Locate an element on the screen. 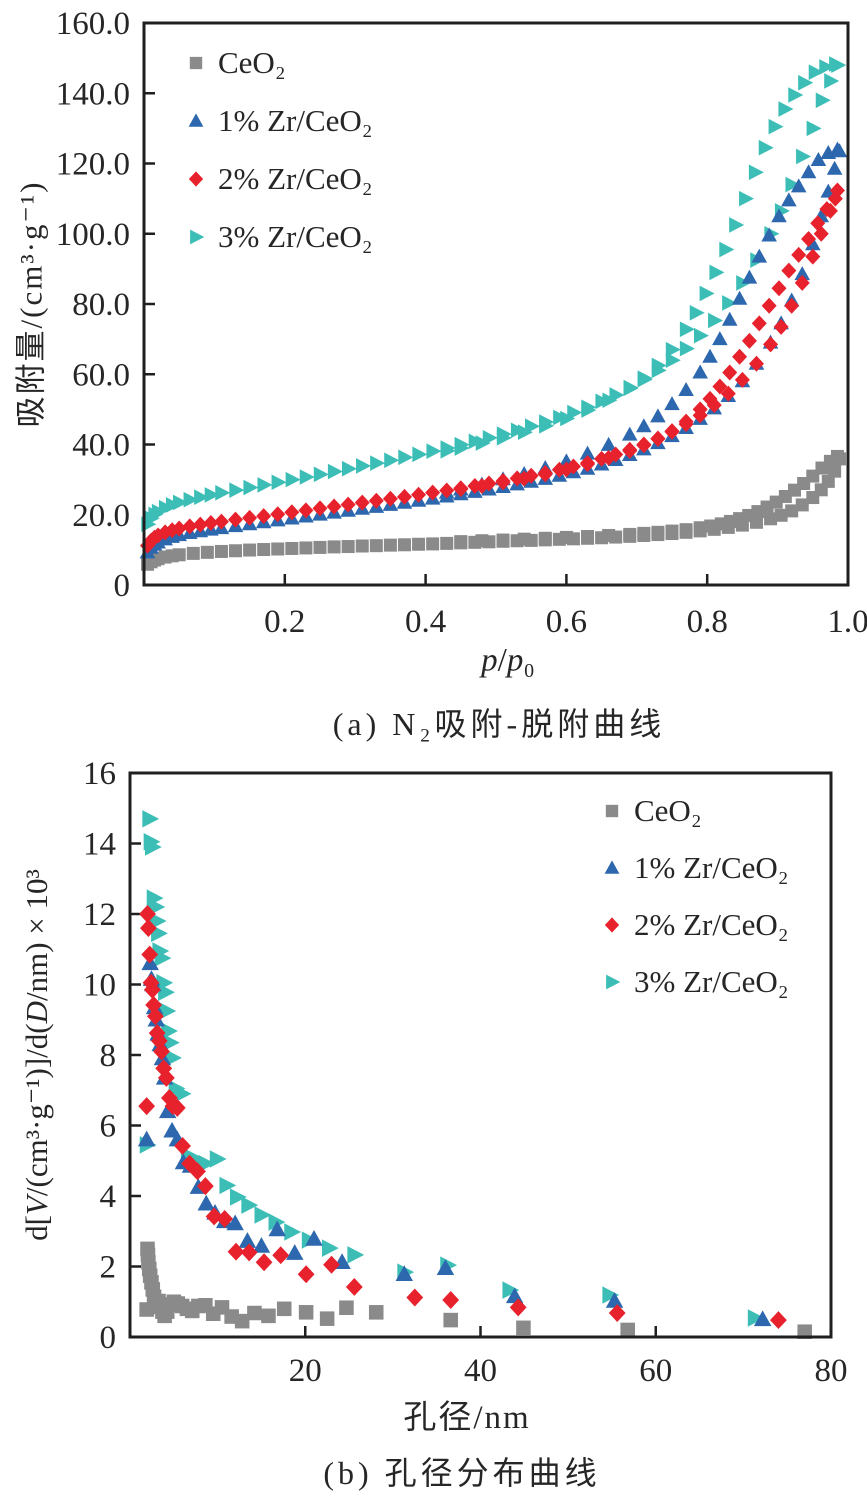 This screenshot has width=867, height=1499. svg-text: 160.0 is located at coordinates (93, 24).